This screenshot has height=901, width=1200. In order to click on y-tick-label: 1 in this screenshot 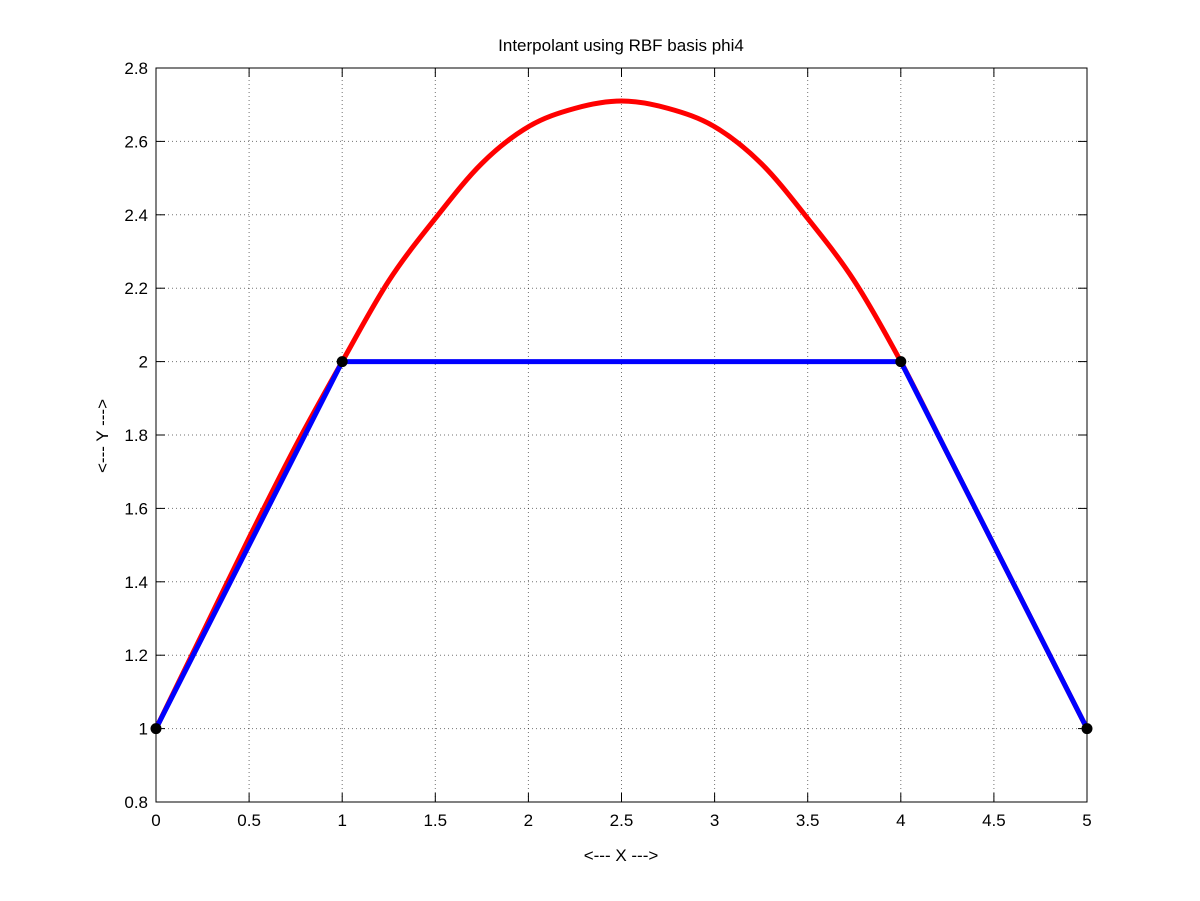, I will do `click(143, 729)`.